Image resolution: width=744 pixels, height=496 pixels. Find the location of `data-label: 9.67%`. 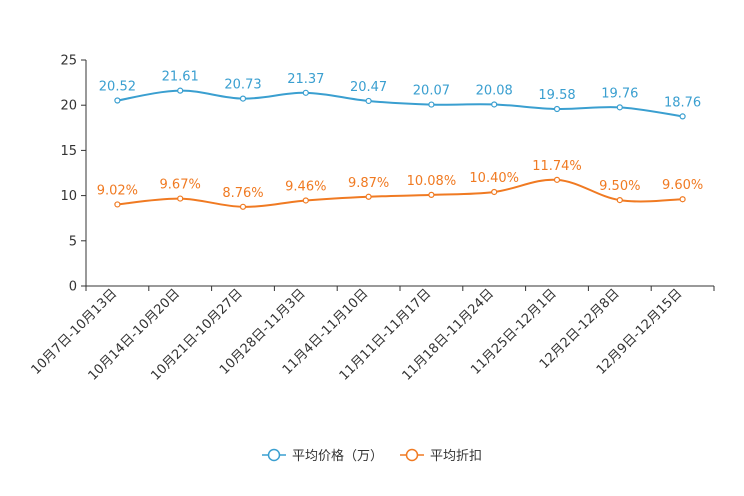

data-label: 9.67% is located at coordinates (180, 185).